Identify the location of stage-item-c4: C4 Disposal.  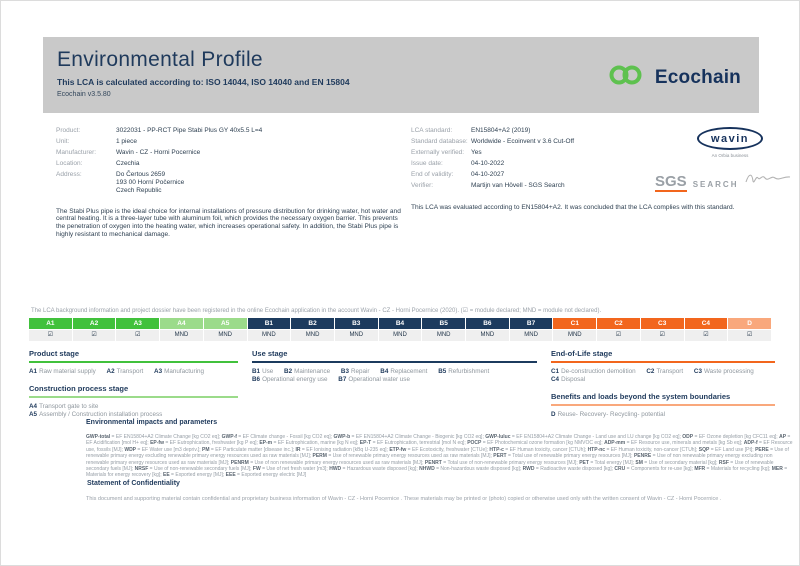
(568, 380).